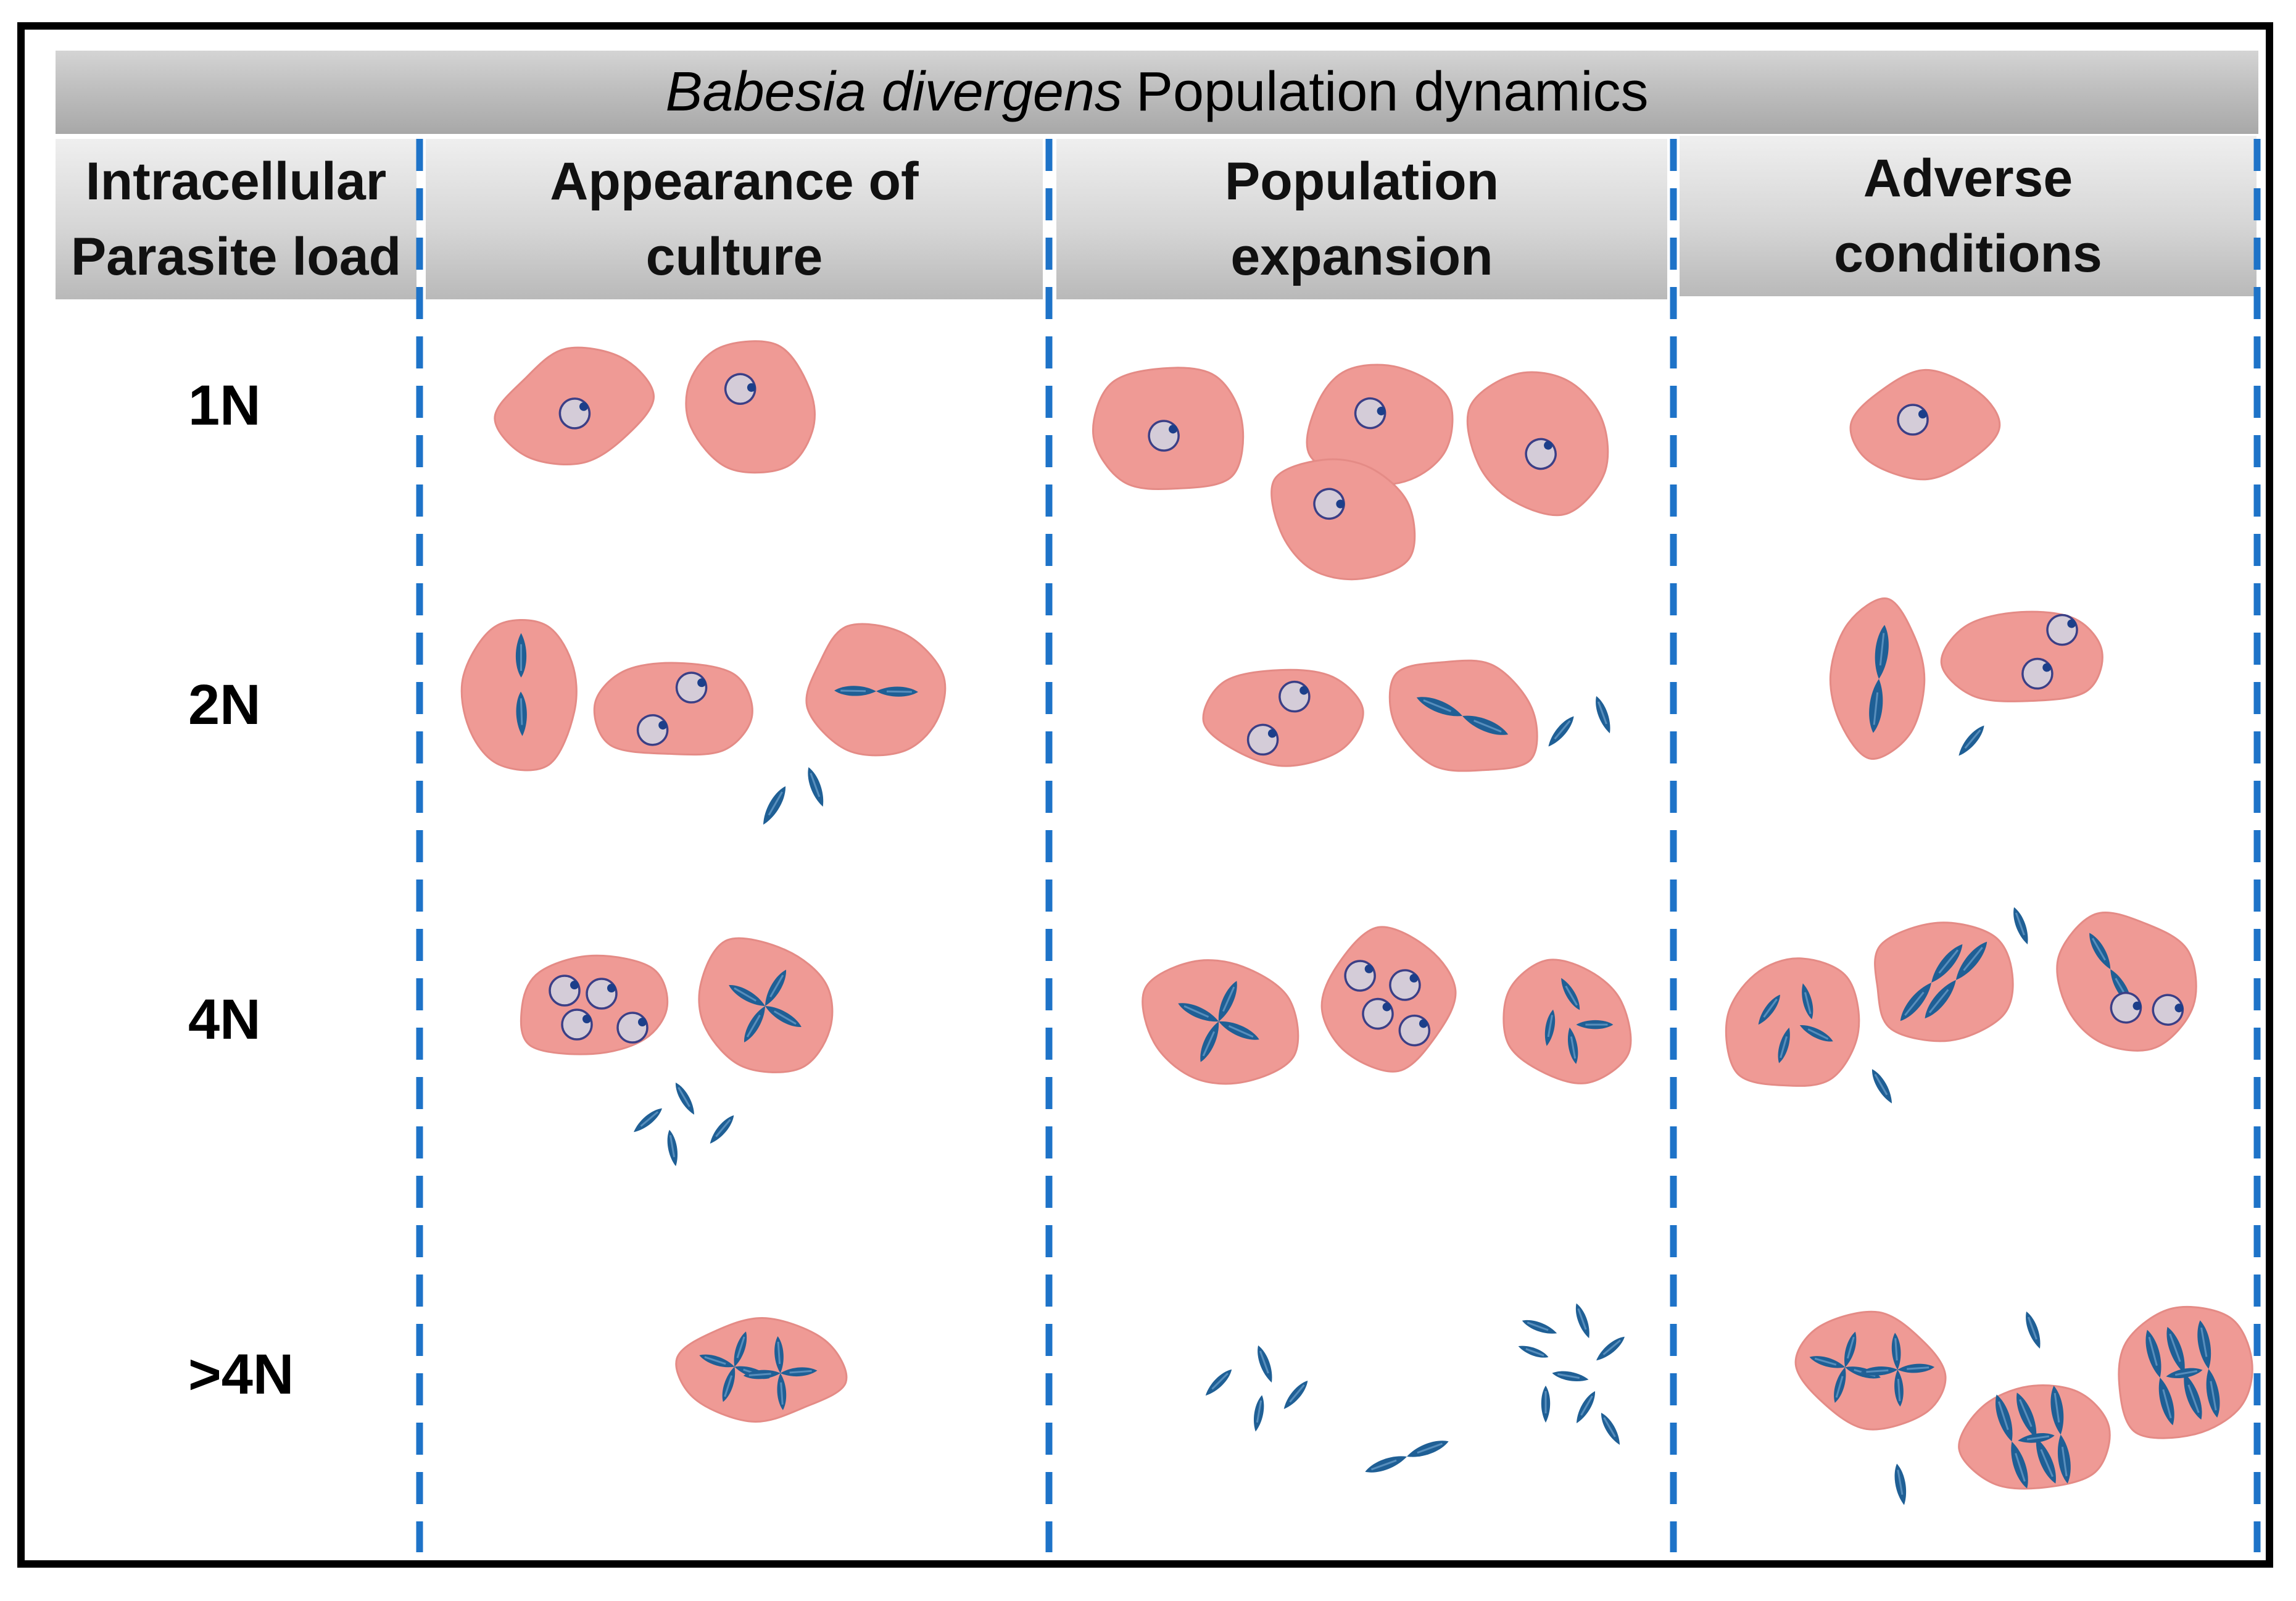 This screenshot has width=2296, height=1601. I want to click on figure-title: Babesia divergens Population dynamics, so click(1157, 92).